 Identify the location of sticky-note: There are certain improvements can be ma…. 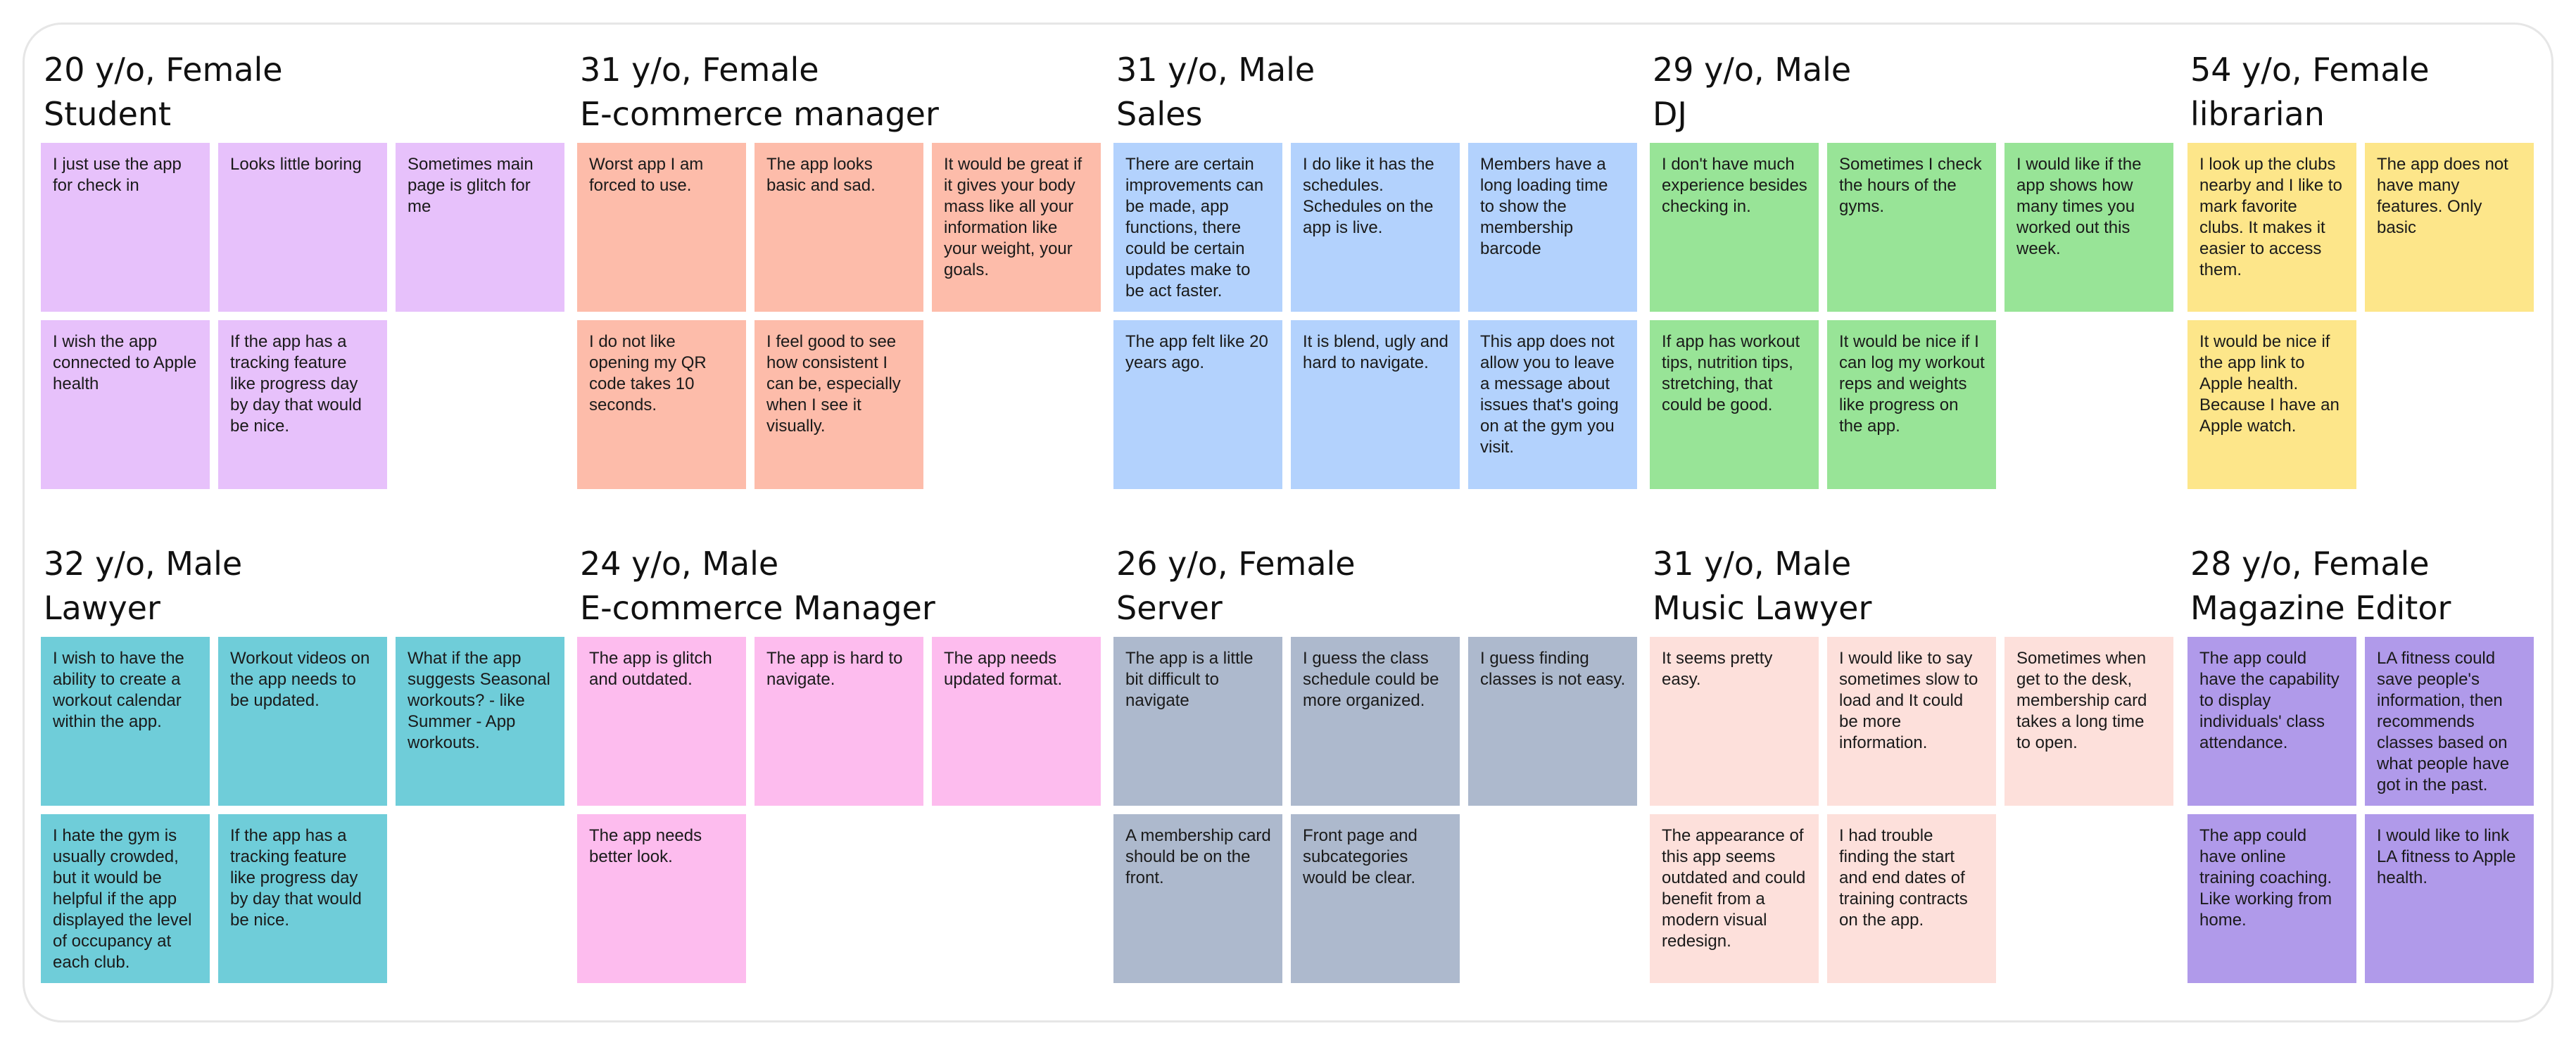
(1197, 227).